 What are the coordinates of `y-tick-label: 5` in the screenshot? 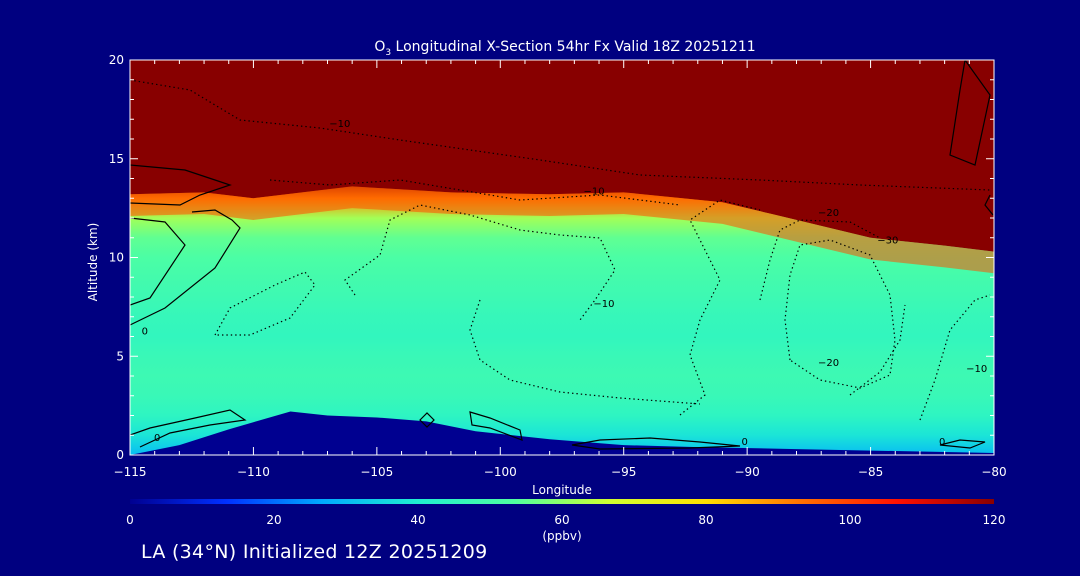 It's located at (120, 356).